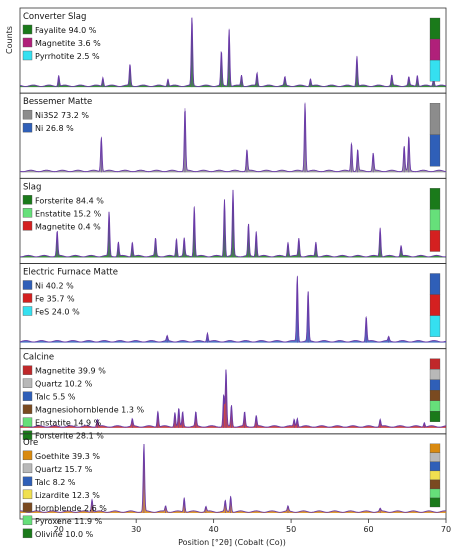  Describe the element at coordinates (32, 187) in the screenshot. I see `panel-title: Slag` at that location.